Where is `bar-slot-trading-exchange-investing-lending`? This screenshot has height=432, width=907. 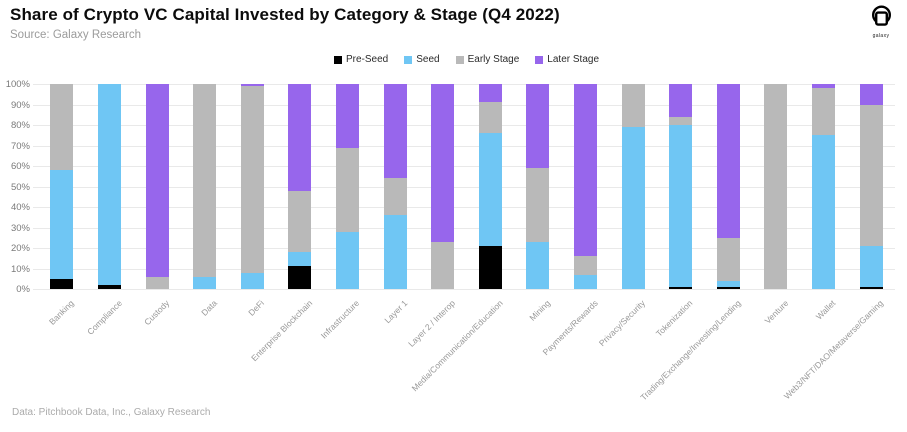 bar-slot-trading-exchange-investing-lending is located at coordinates (729, 186).